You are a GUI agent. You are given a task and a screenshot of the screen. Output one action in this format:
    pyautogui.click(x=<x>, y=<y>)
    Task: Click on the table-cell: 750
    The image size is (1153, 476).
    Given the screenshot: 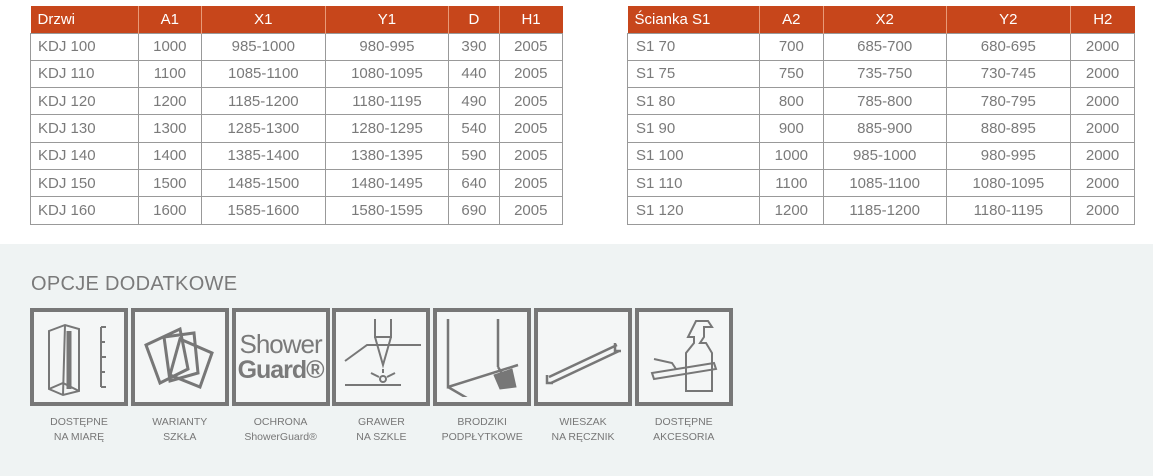 What is the action you would take?
    pyautogui.click(x=791, y=74)
    